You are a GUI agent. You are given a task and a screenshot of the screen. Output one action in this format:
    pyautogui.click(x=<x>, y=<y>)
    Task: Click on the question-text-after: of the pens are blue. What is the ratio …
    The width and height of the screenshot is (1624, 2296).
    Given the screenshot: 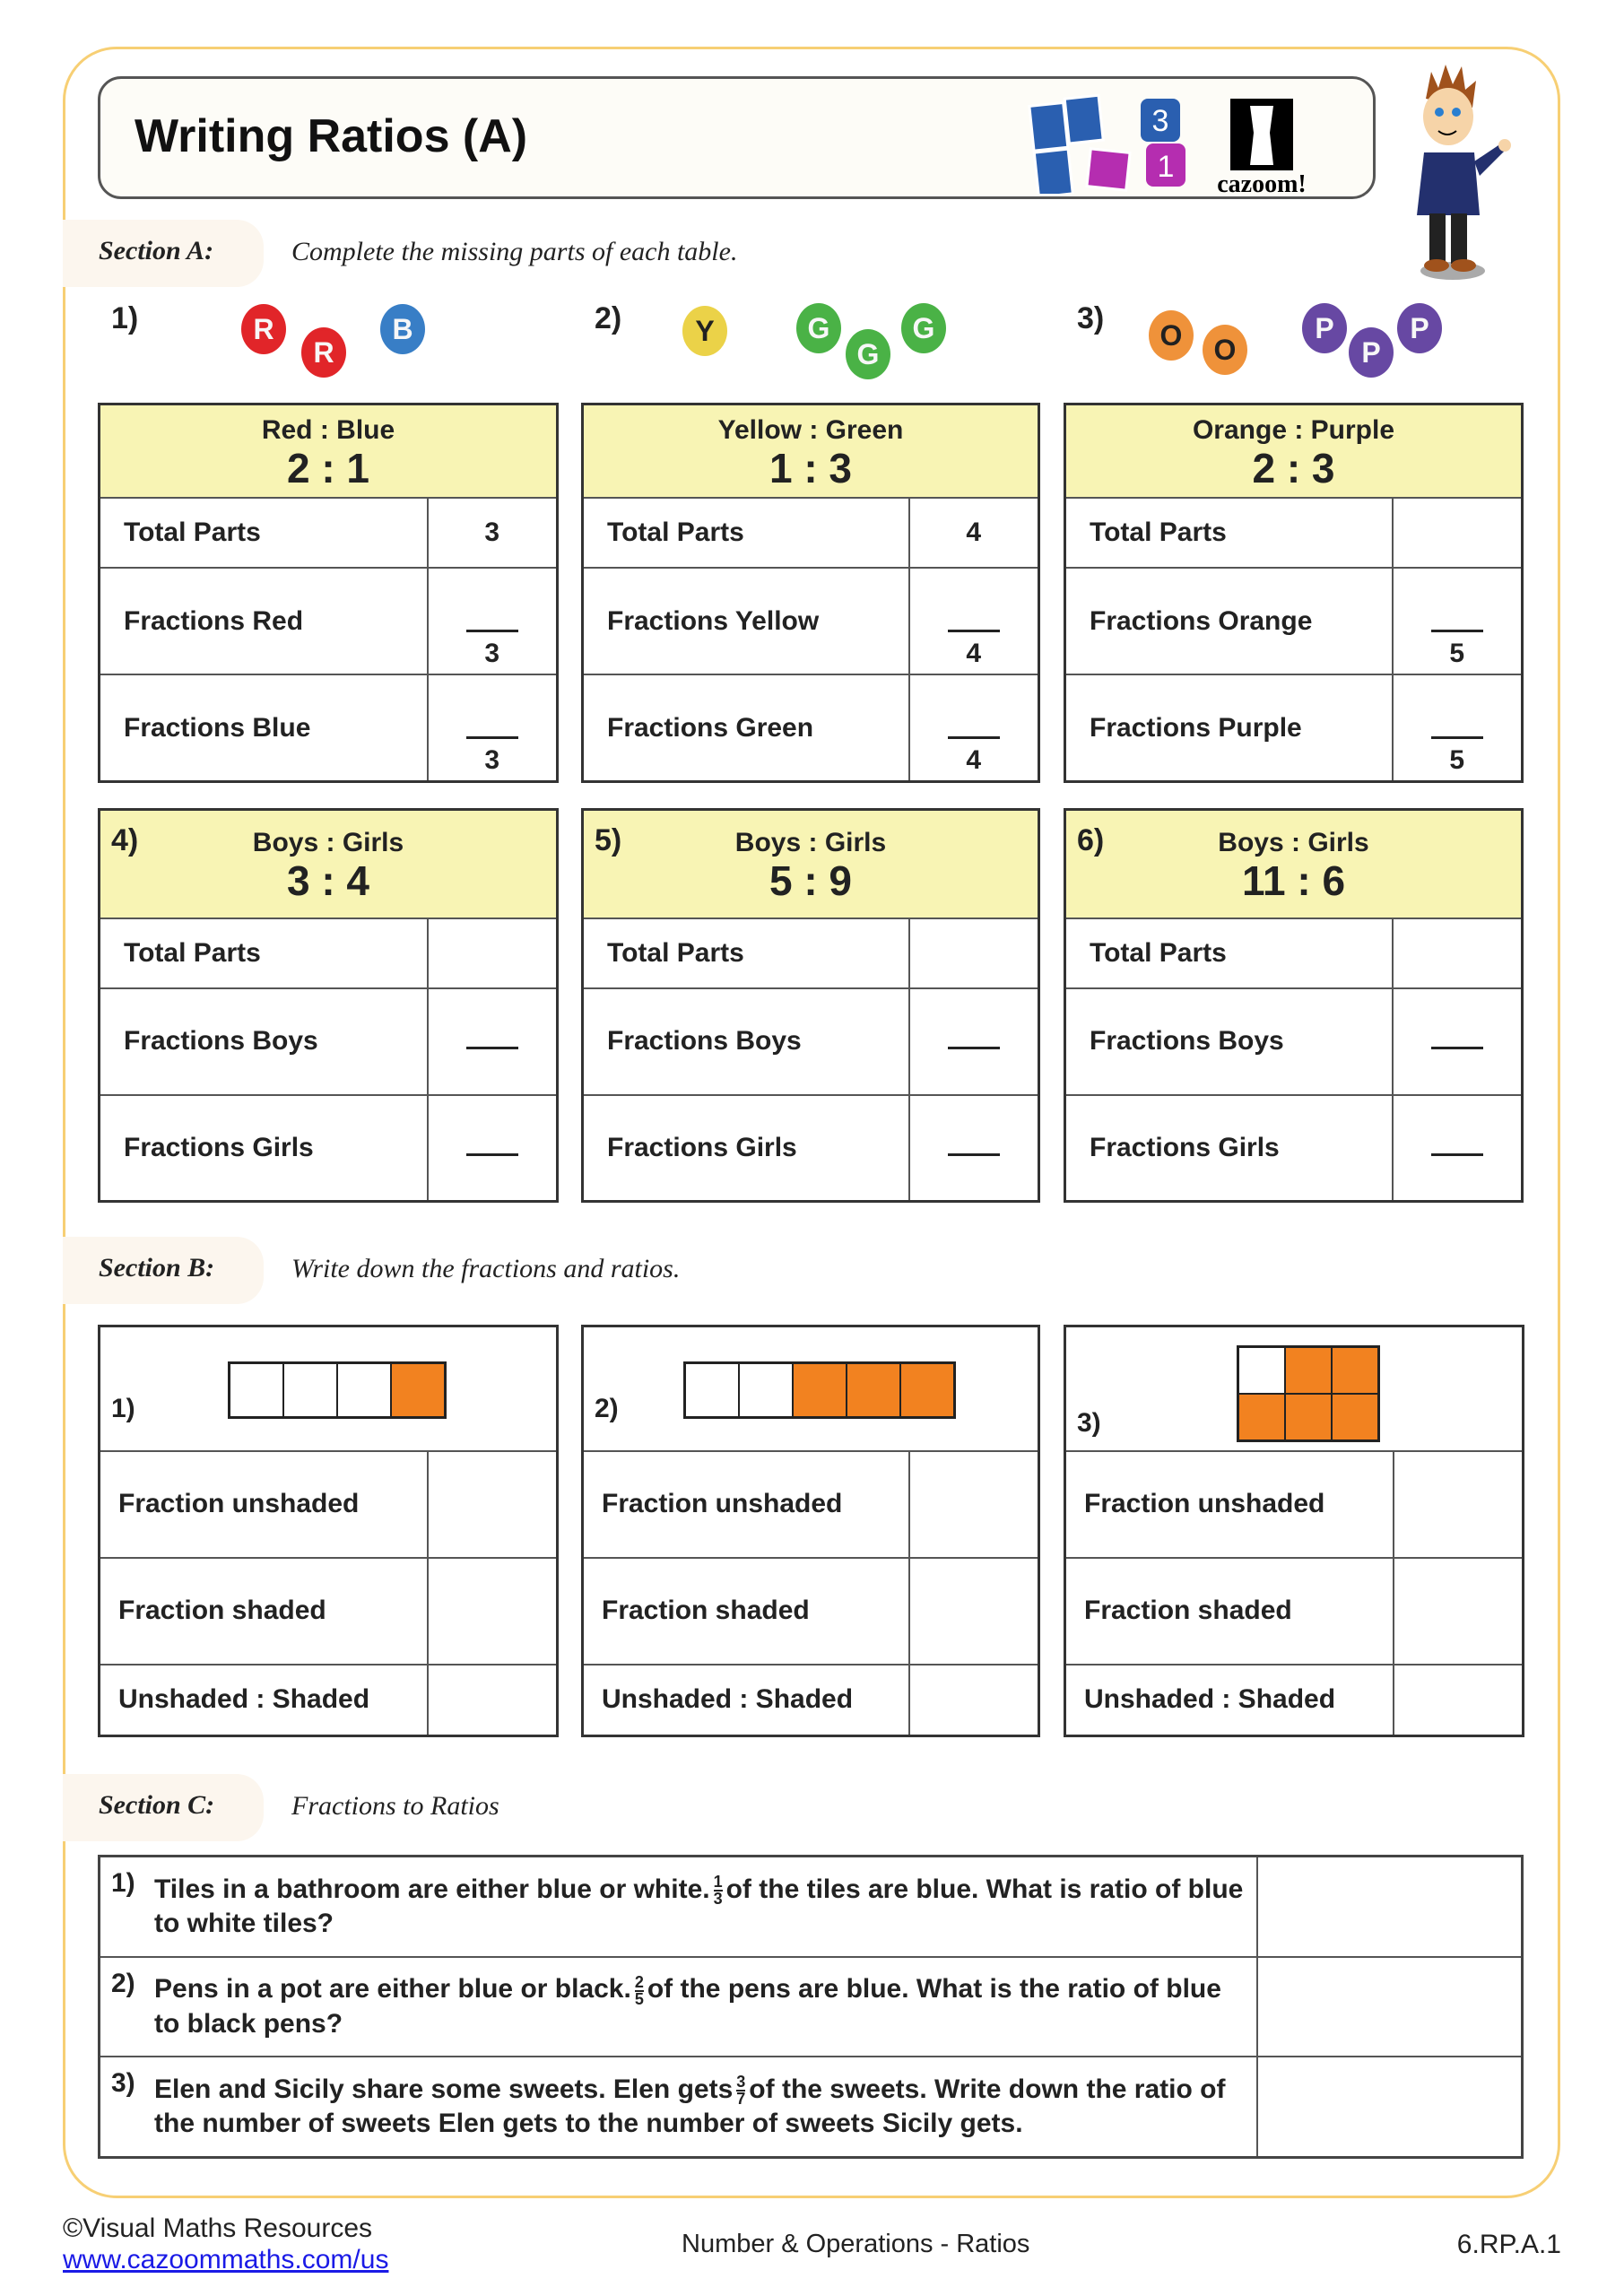 What is the action you would take?
    pyautogui.click(x=687, y=2006)
    